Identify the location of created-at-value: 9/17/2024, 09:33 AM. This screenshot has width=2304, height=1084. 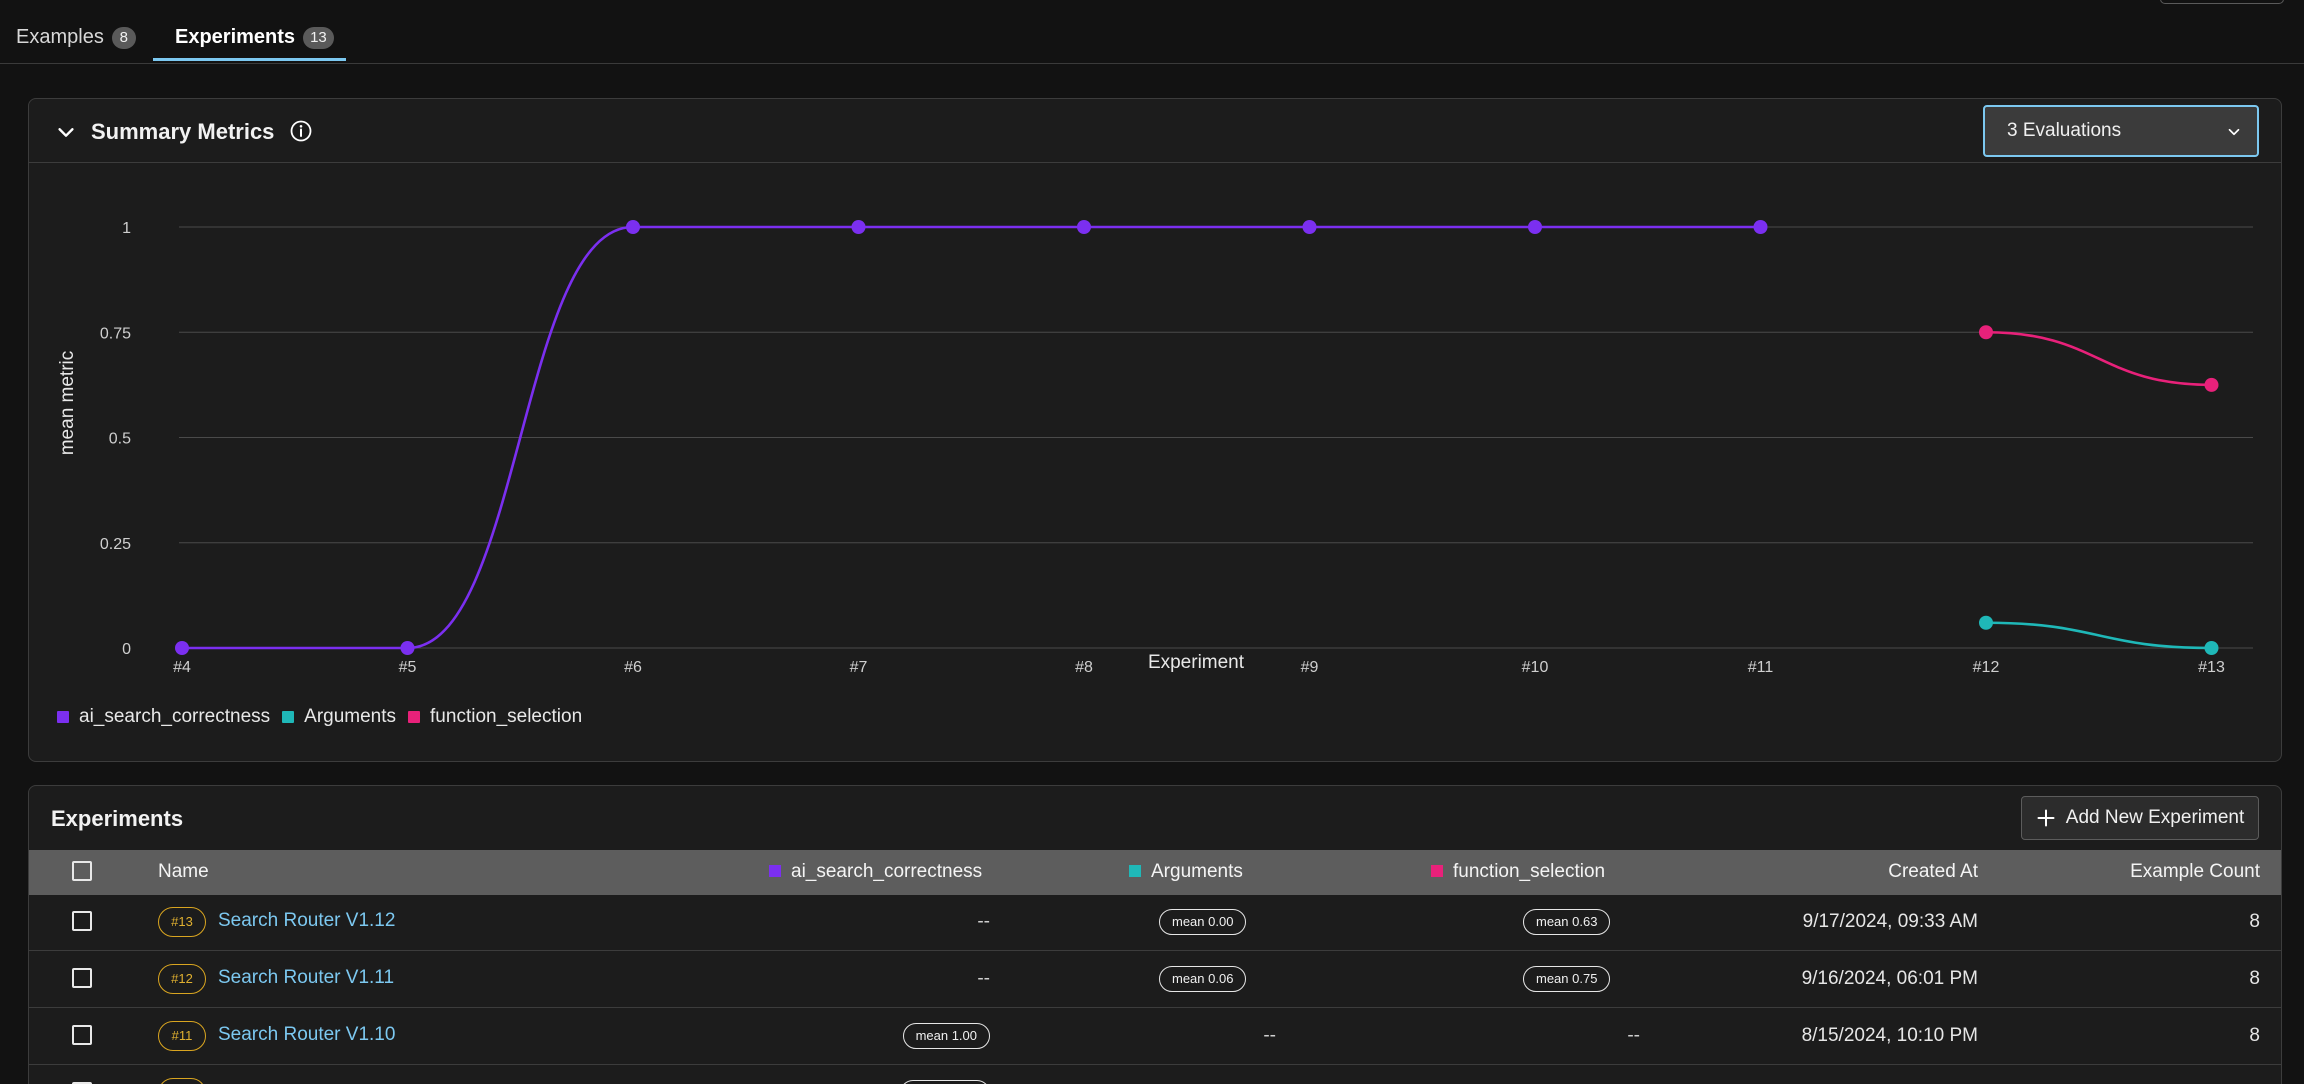
(1890, 921).